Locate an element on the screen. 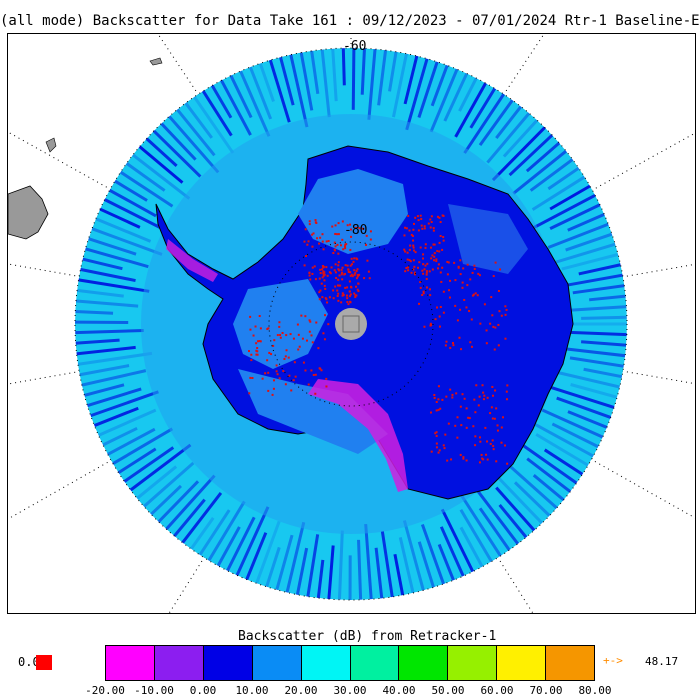  tick-label: 10.00 is located at coordinates (252, 690).